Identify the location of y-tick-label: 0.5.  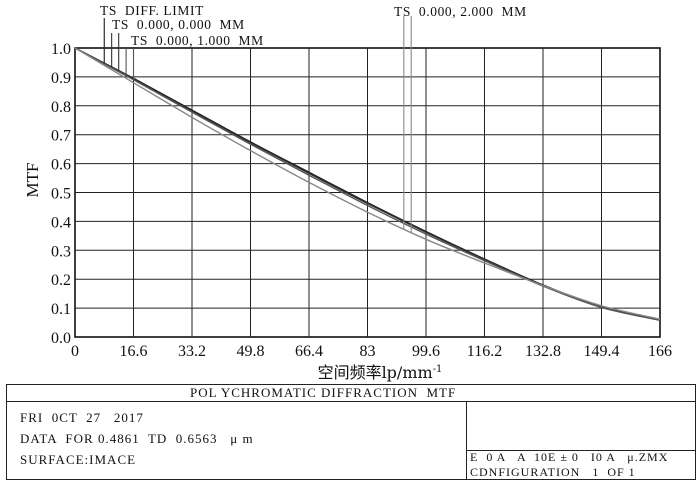
(61, 194).